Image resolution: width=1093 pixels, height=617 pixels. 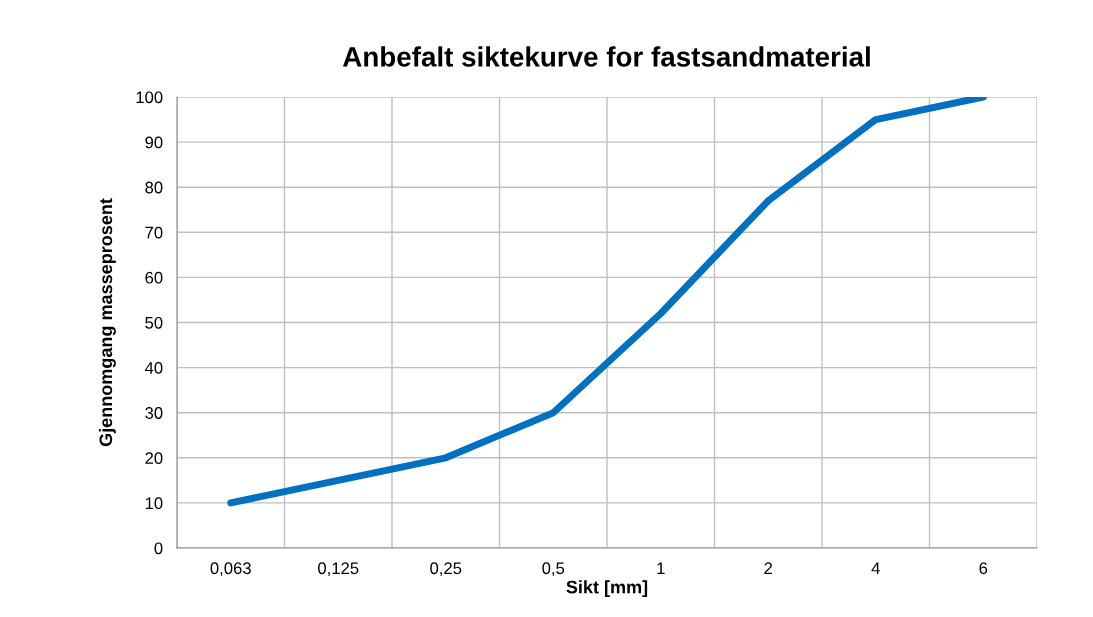 What do you see at coordinates (553, 569) in the screenshot?
I see `x-tick-label: 0,5` at bounding box center [553, 569].